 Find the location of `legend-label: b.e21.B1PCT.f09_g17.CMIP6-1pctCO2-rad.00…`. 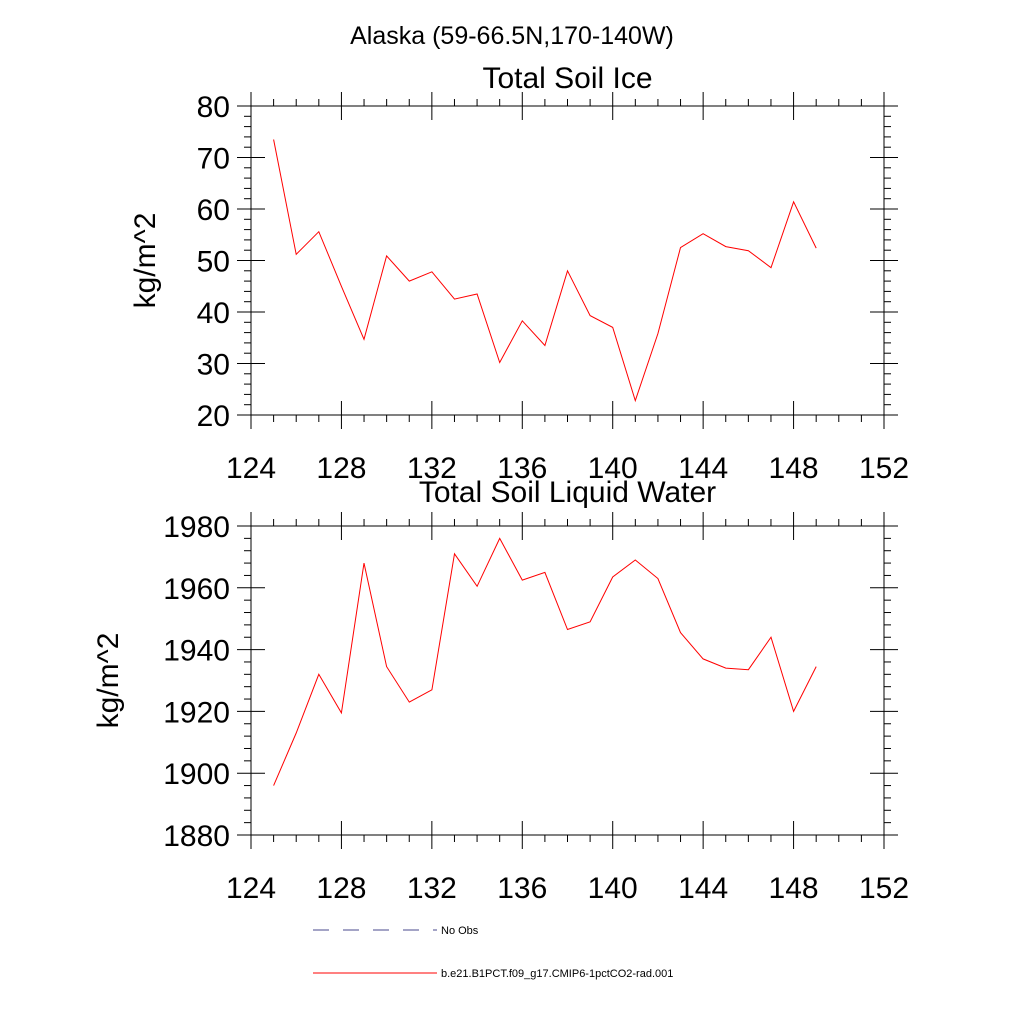

legend-label: b.e21.B1PCT.f09_g17.CMIP6-1pctCO2-rad.00… is located at coordinates (557, 974).